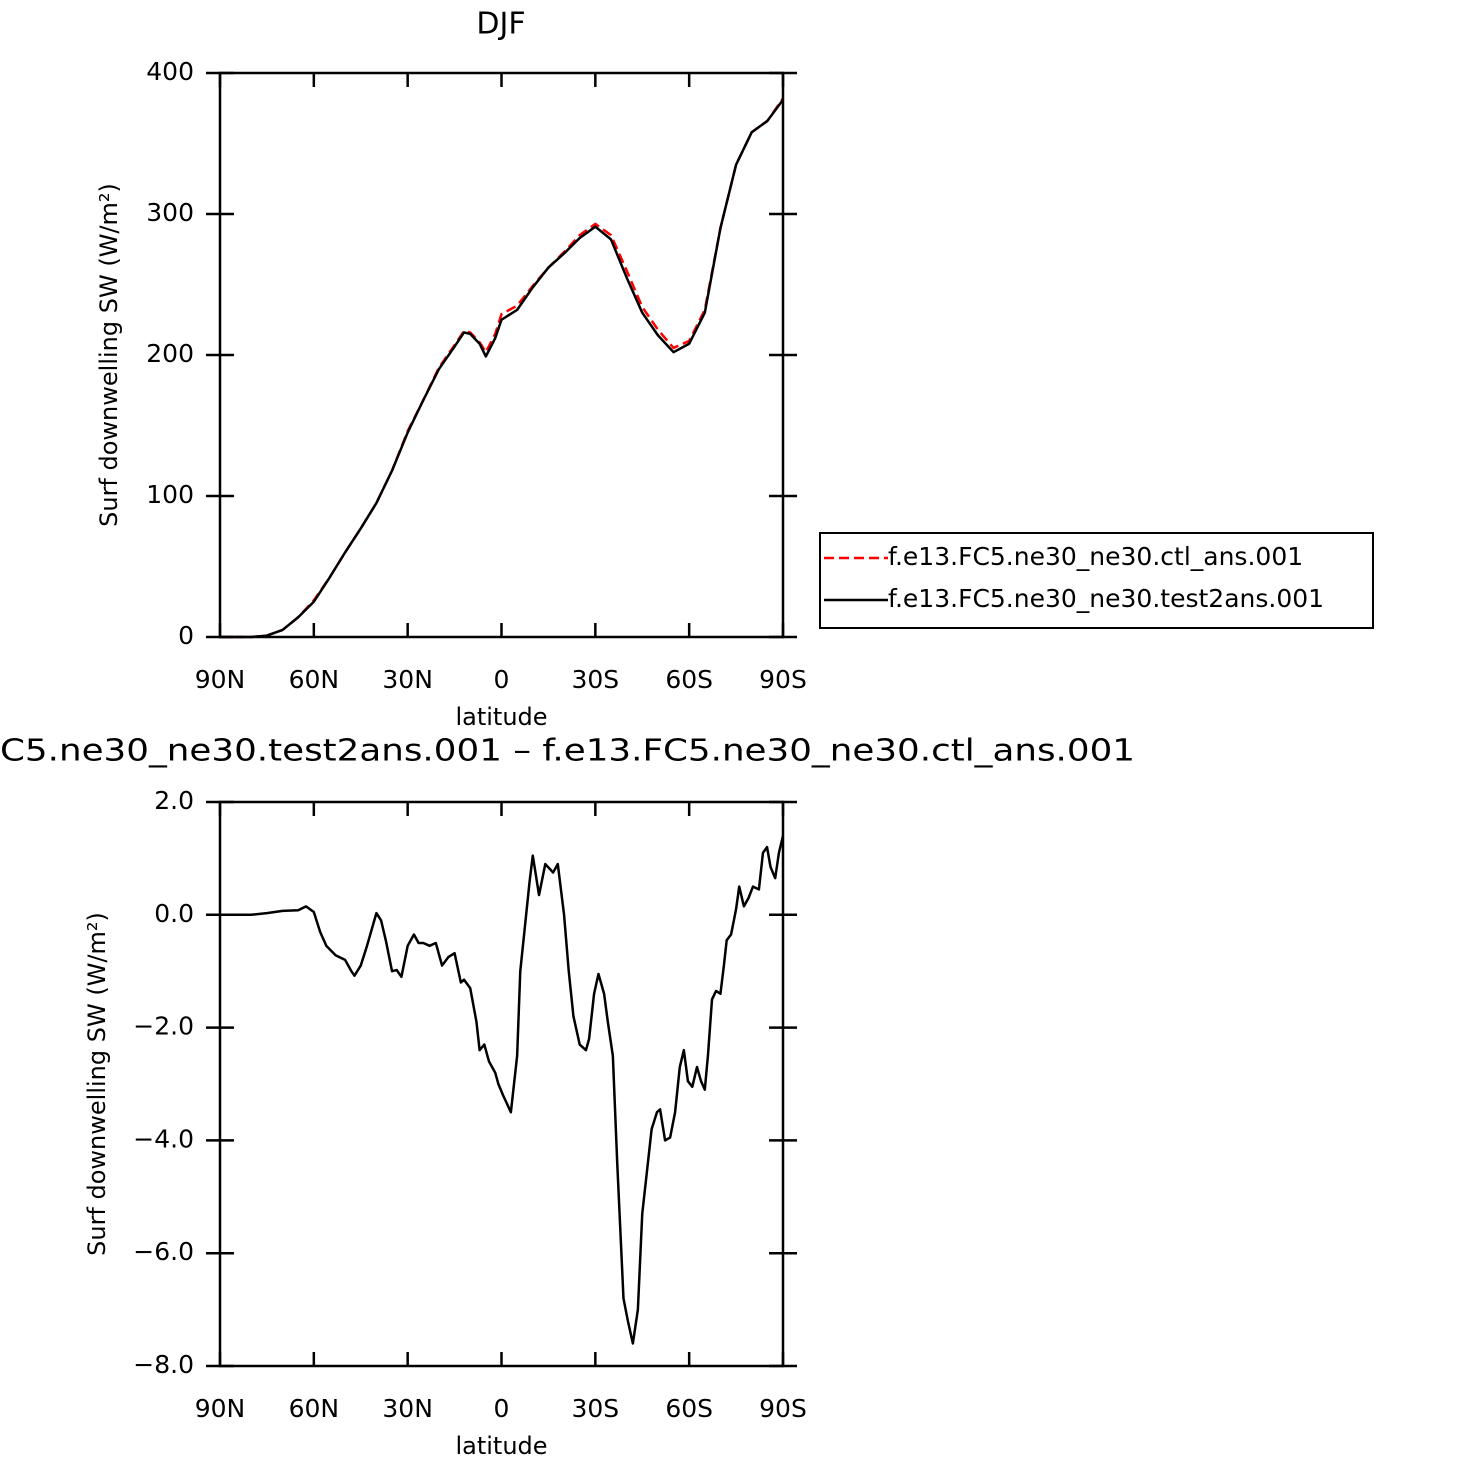  Describe the element at coordinates (170, 494) in the screenshot. I see `y-tick-label: 100` at that location.